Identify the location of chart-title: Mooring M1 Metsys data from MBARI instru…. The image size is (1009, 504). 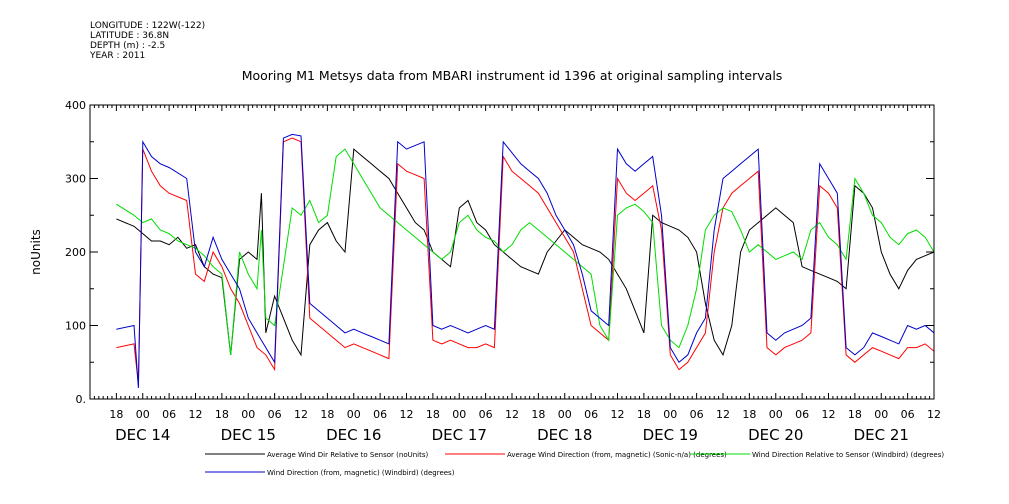
(512, 75).